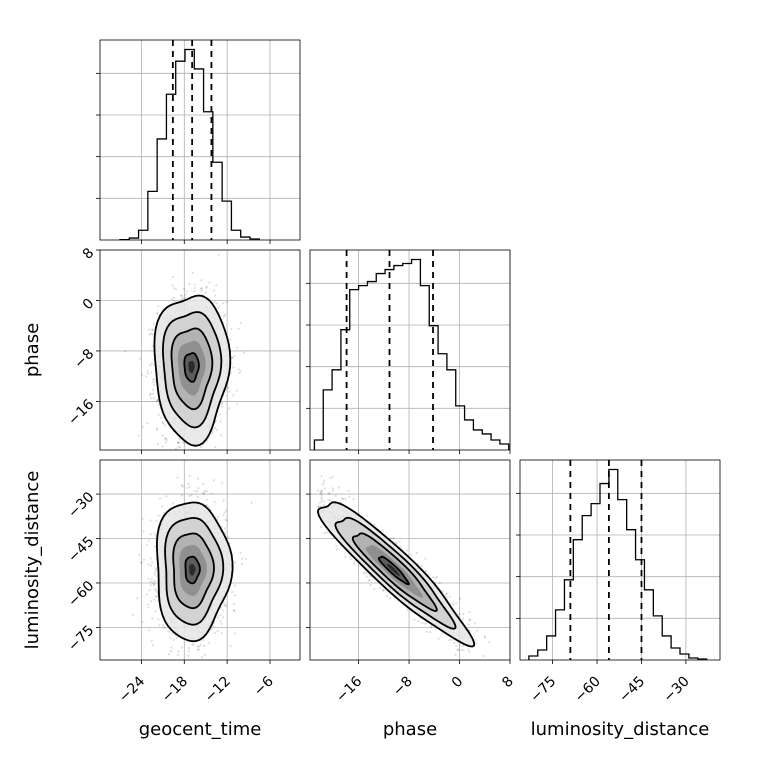 This screenshot has height=760, width=760. I want to click on hist-panel-luminosity_distance, so click(618, 561).